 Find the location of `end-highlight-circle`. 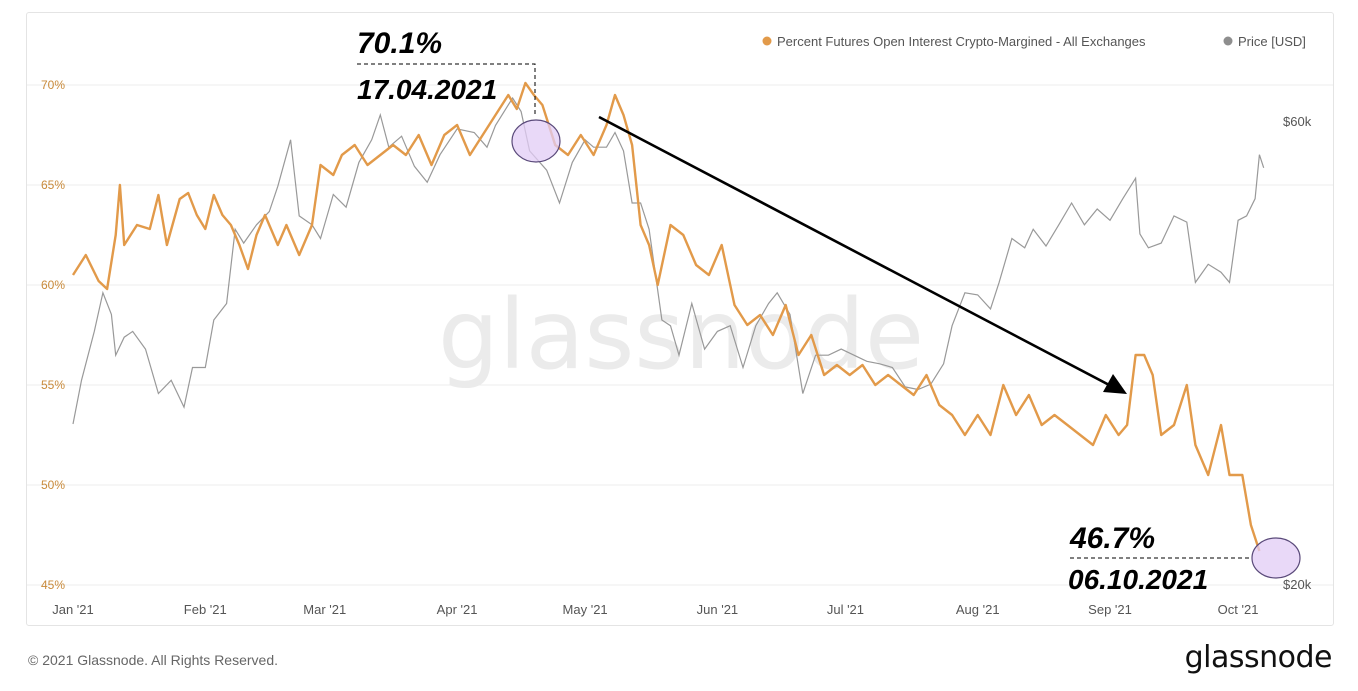

end-highlight-circle is located at coordinates (1276, 558).